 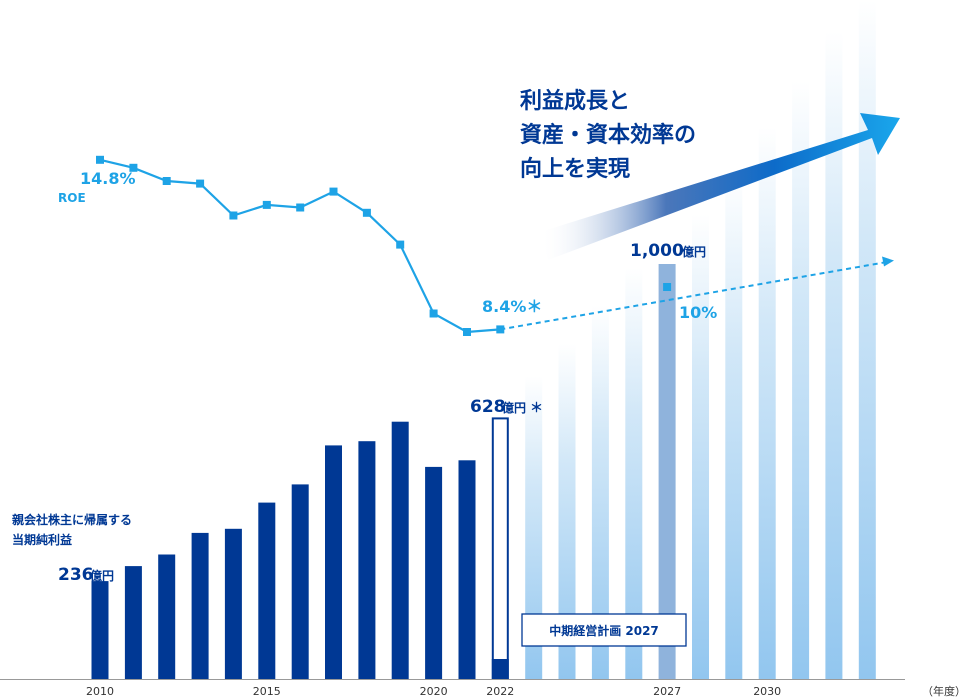 What do you see at coordinates (300, 246) in the screenshot?
I see `roe-line` at bounding box center [300, 246].